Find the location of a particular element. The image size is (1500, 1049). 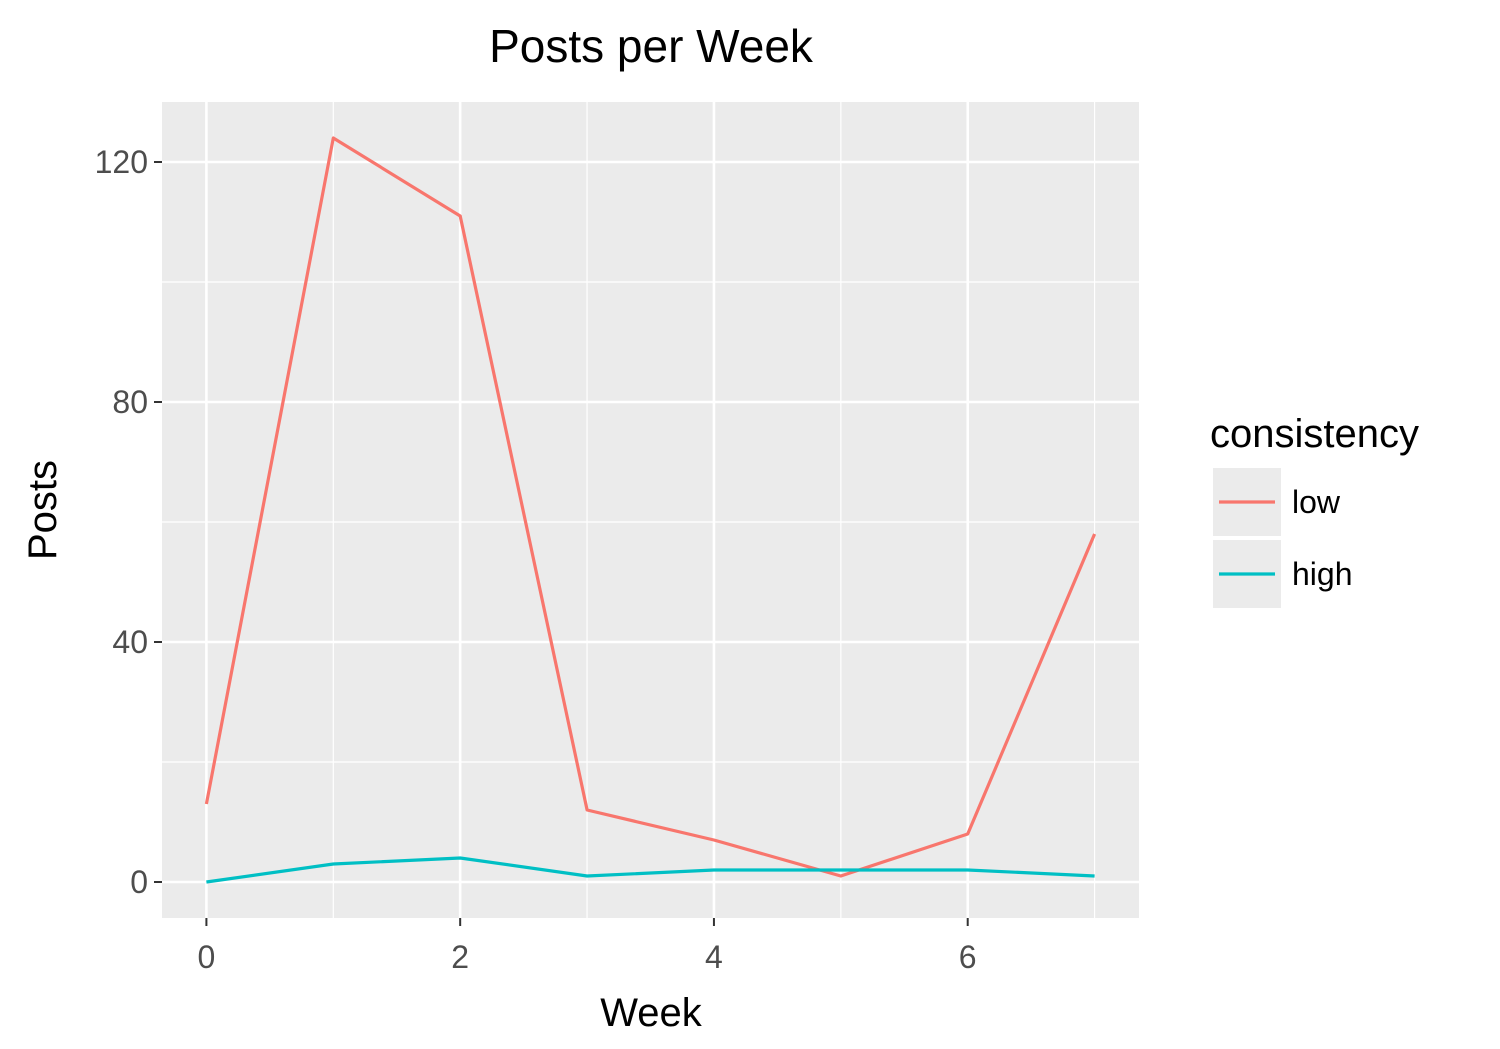

x-tick-label: 2 is located at coordinates (460, 957).